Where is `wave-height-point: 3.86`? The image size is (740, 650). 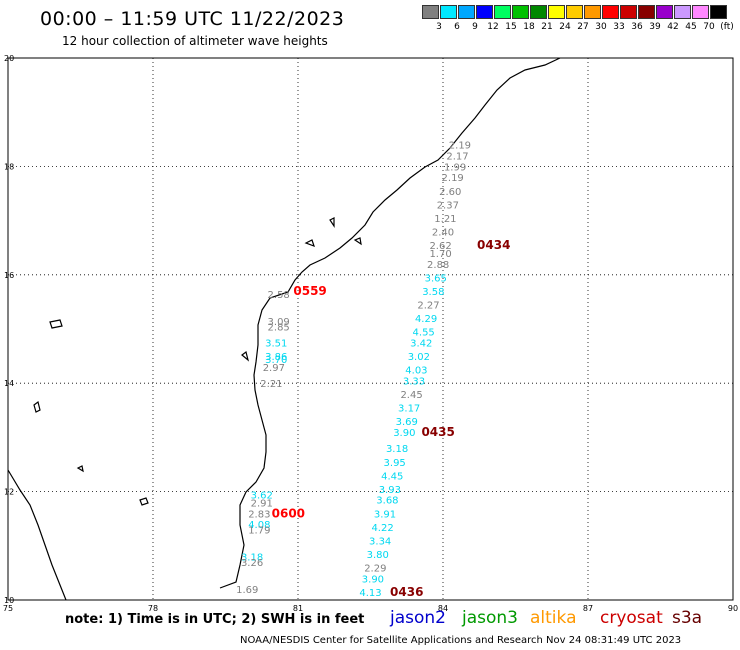
wave-height-point: 3.86 is located at coordinates (276, 357).